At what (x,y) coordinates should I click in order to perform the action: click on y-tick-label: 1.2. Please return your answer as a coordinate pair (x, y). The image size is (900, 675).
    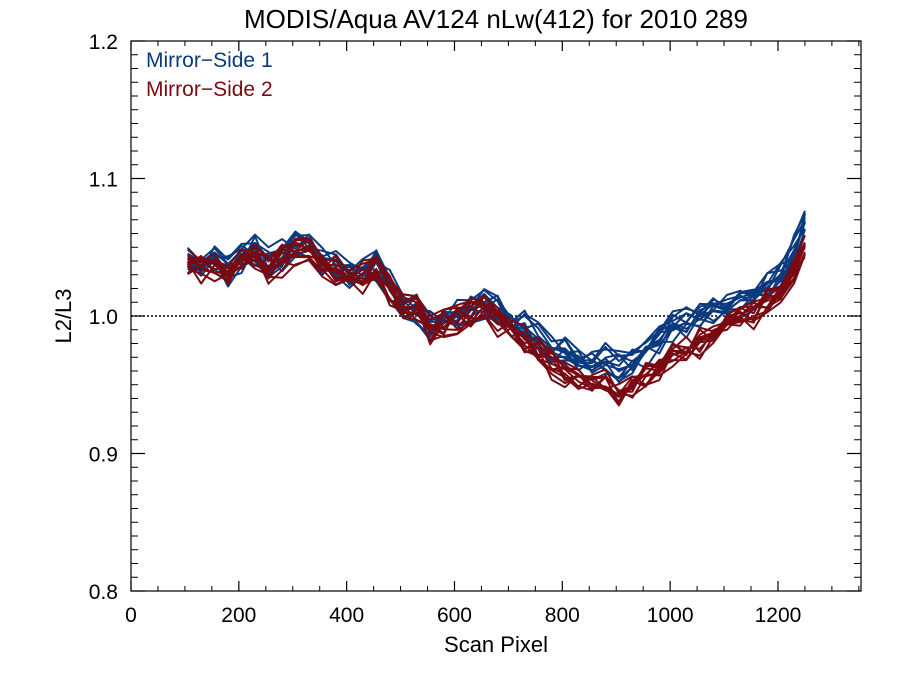
    Looking at the image, I should click on (103, 42).